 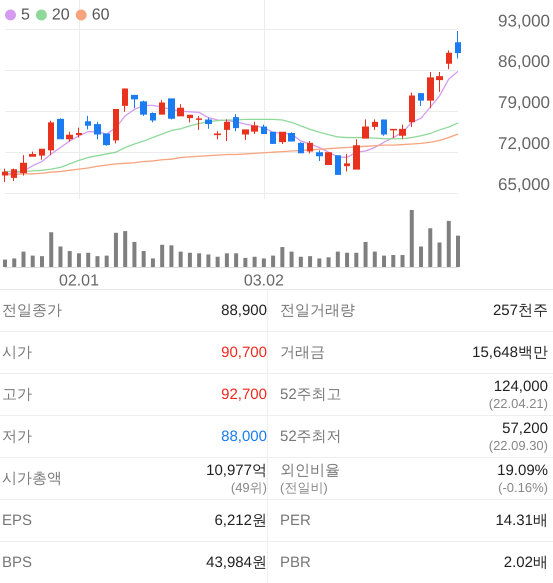 What do you see at coordinates (79, 281) in the screenshot?
I see `x-tick-label: 02.01` at bounding box center [79, 281].